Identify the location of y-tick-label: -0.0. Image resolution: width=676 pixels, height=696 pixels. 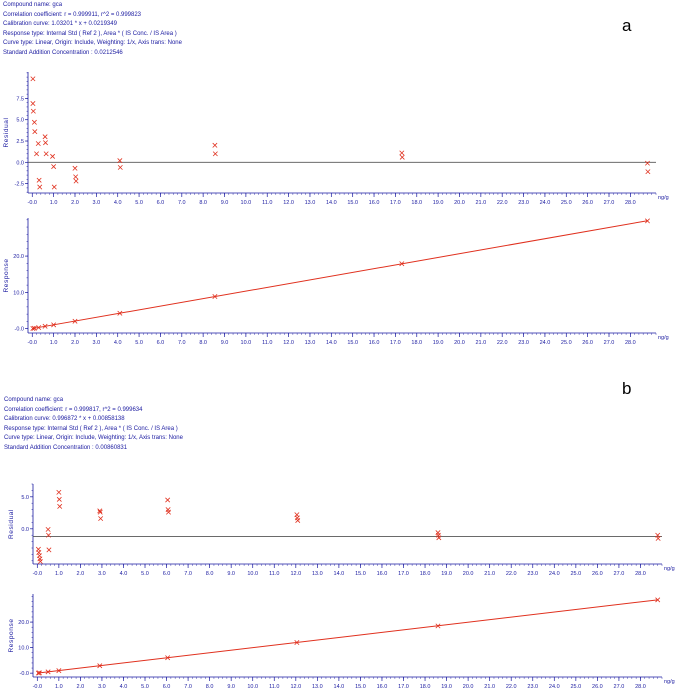
(19, 330).